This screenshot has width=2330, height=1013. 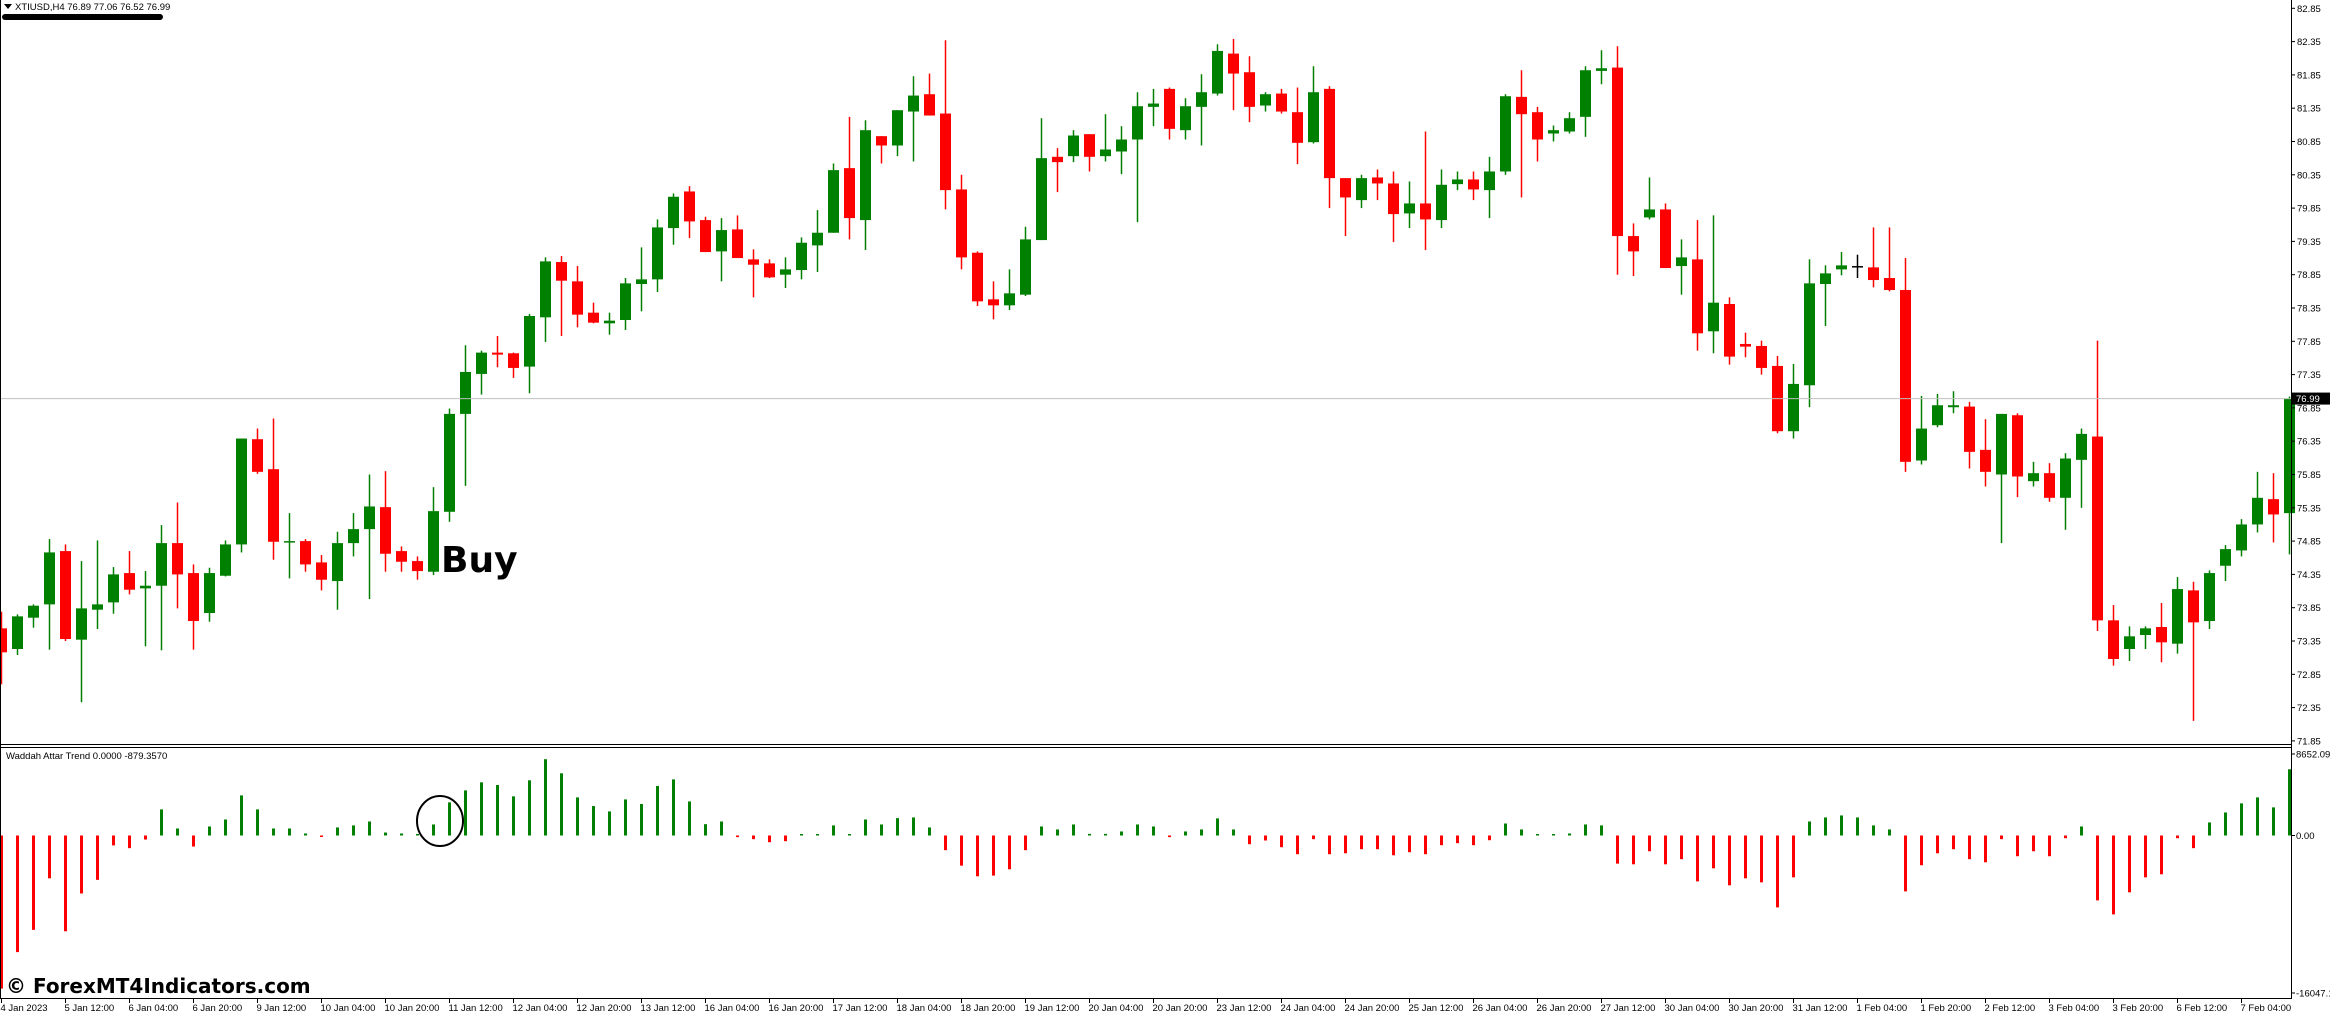 What do you see at coordinates (2309, 575) in the screenshot?
I see `price-tick-label: 74.35` at bounding box center [2309, 575].